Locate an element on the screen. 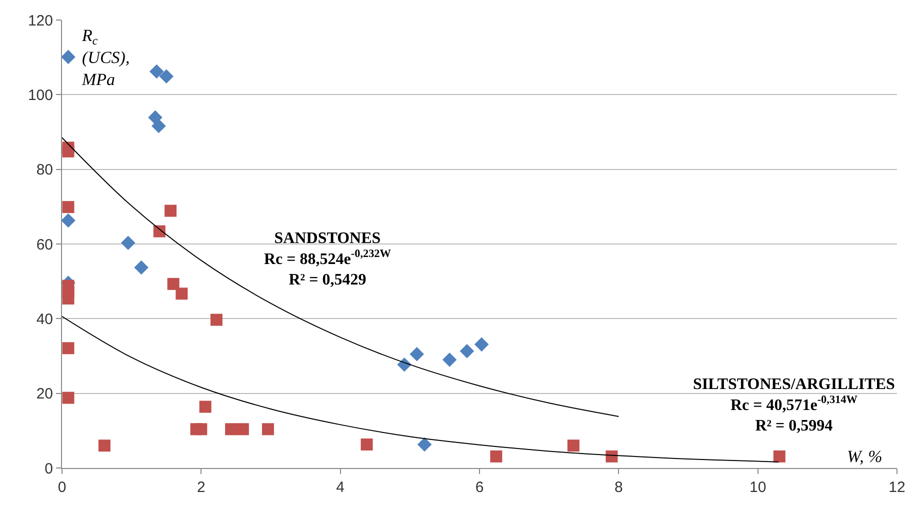 This screenshot has width=917, height=508. x-tick-label: 8 is located at coordinates (618, 487).